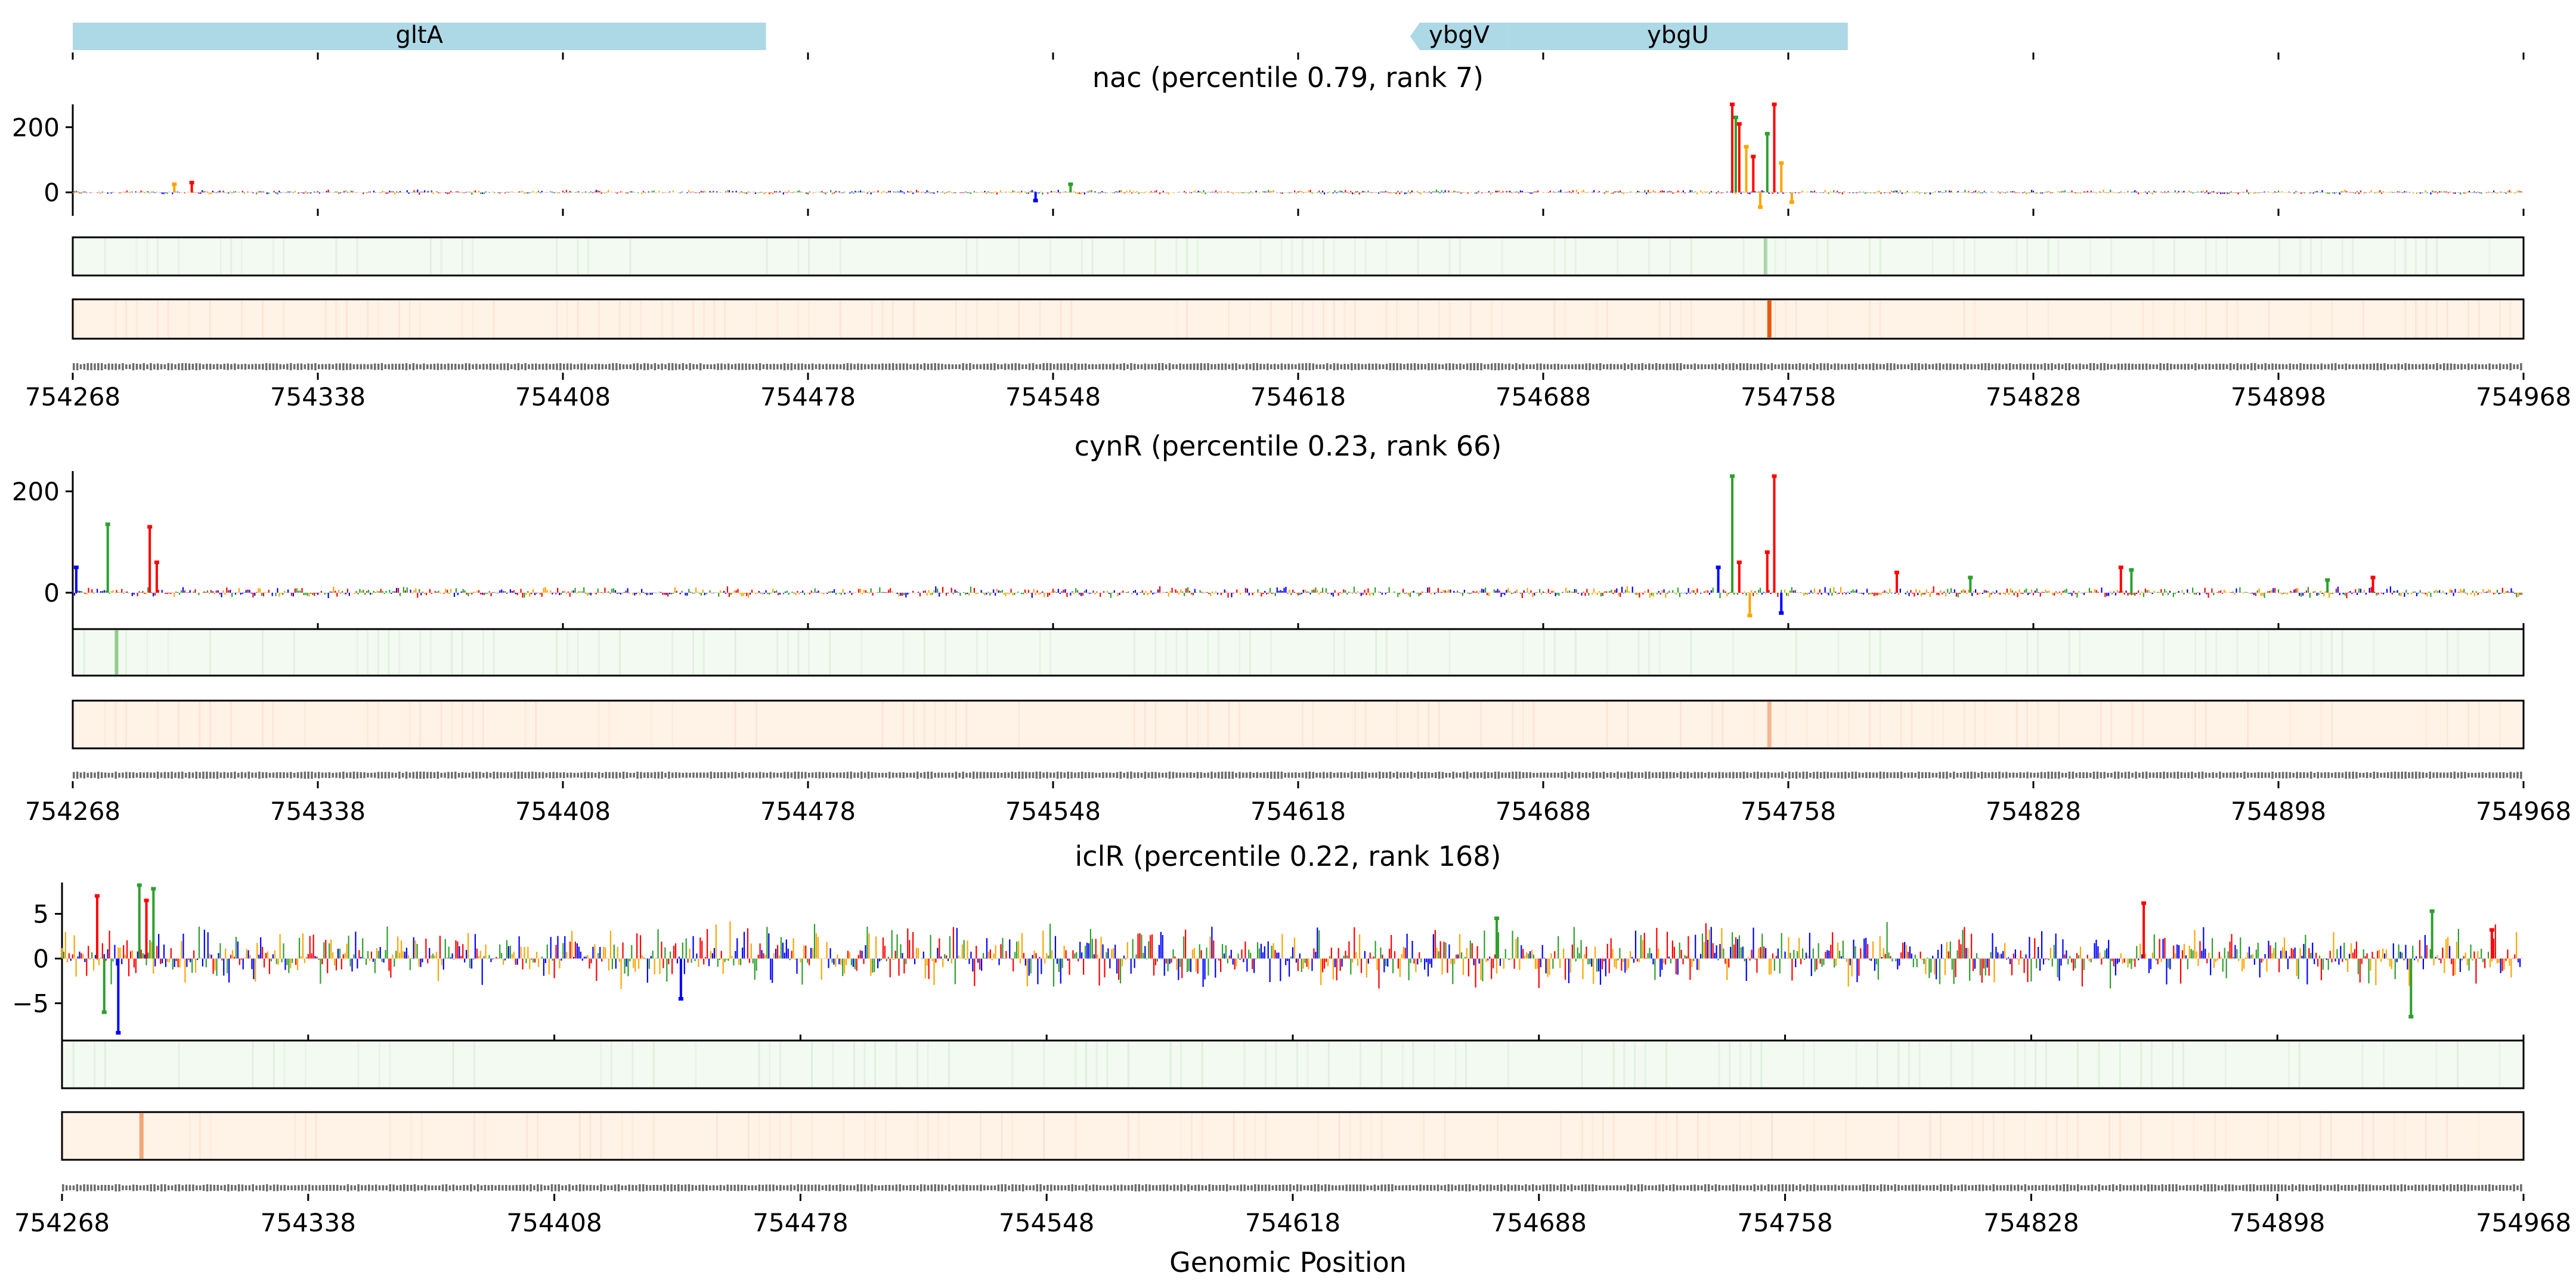 Image resolution: width=2576 pixels, height=1288 pixels. What do you see at coordinates (117, 652) in the screenshot?
I see `track-green-peak` at bounding box center [117, 652].